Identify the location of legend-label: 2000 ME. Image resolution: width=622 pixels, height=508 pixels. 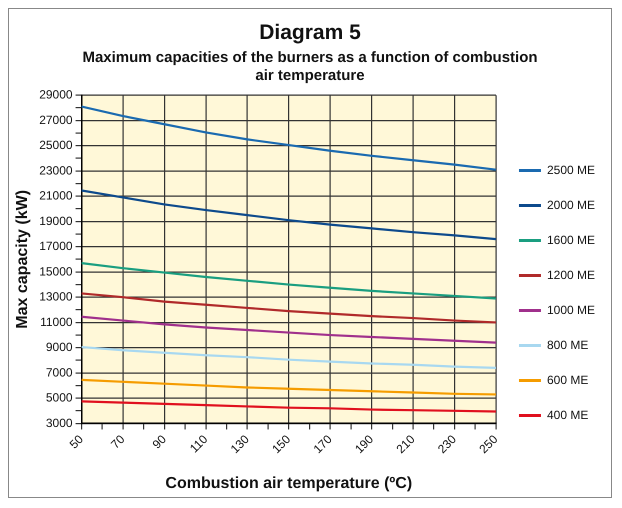
(570, 205).